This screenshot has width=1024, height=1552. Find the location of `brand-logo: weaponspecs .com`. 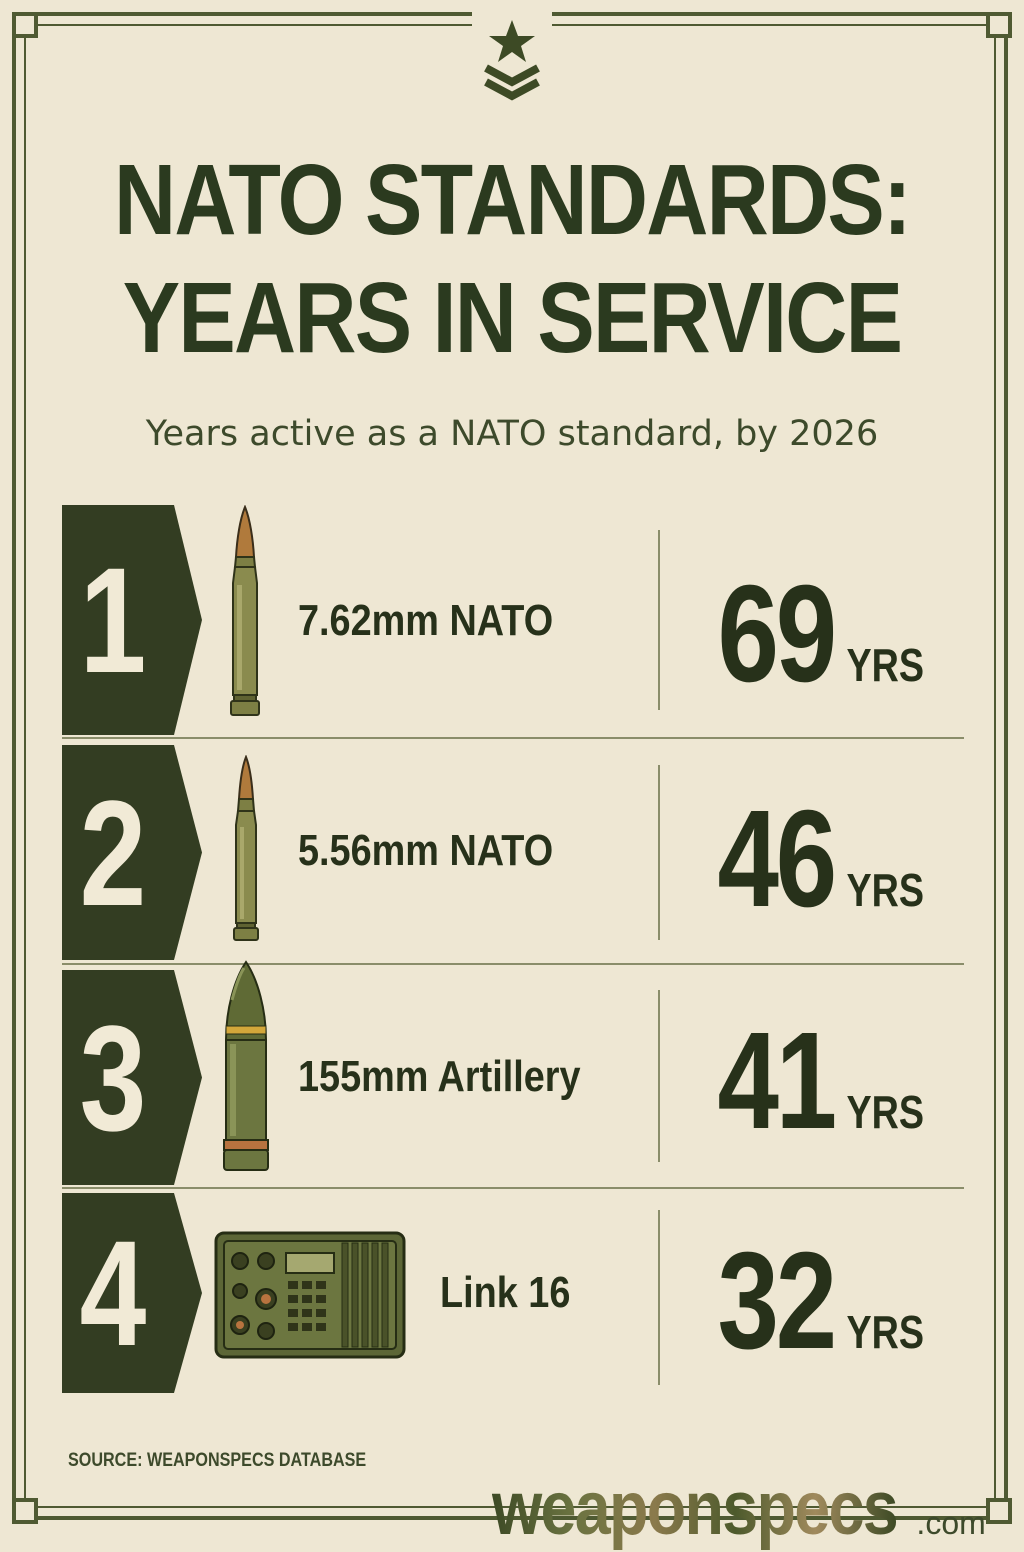

brand-logo: weaponspecs .com is located at coordinates (739, 1508).